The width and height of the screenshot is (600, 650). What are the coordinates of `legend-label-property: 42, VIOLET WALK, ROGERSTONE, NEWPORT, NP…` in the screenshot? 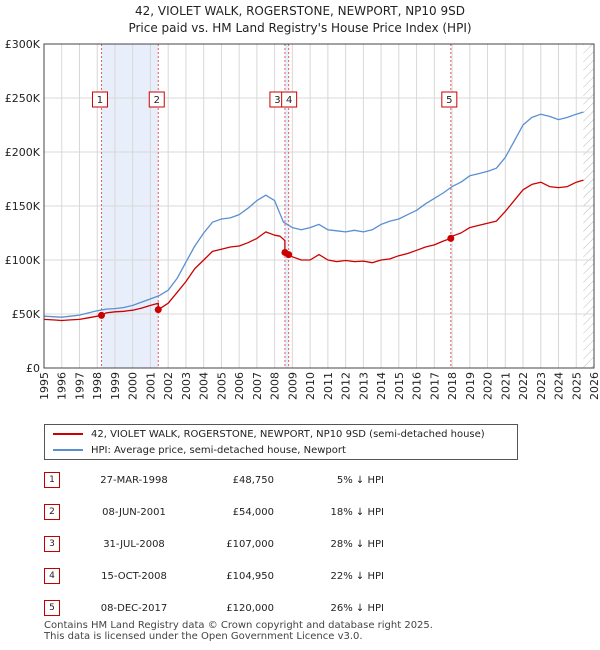 It's located at (288, 434).